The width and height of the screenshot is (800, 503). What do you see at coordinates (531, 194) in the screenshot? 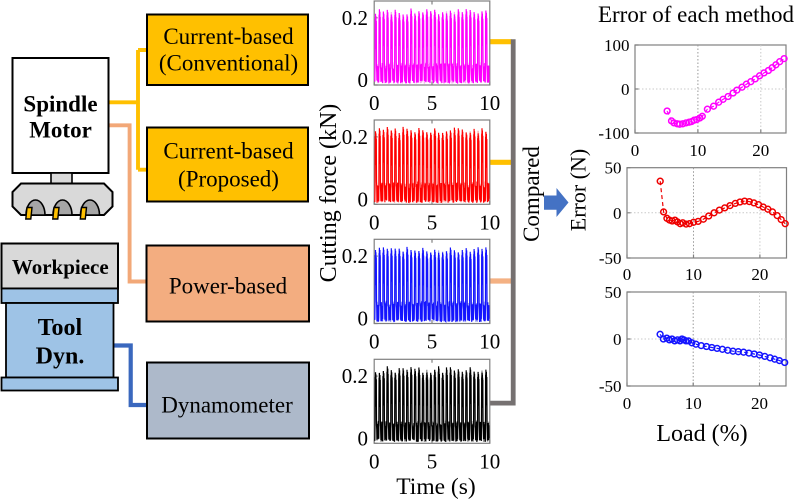
I see `svg-text: Compared` at bounding box center [531, 194].